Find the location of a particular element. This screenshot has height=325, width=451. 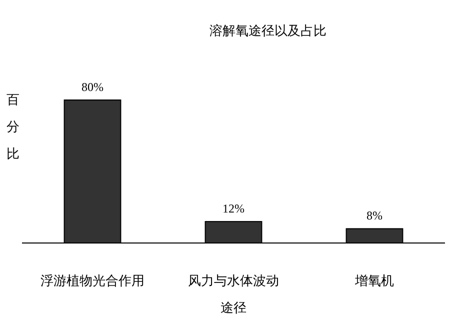

x-tick-label: 风力与水体波动 is located at coordinates (233, 280).